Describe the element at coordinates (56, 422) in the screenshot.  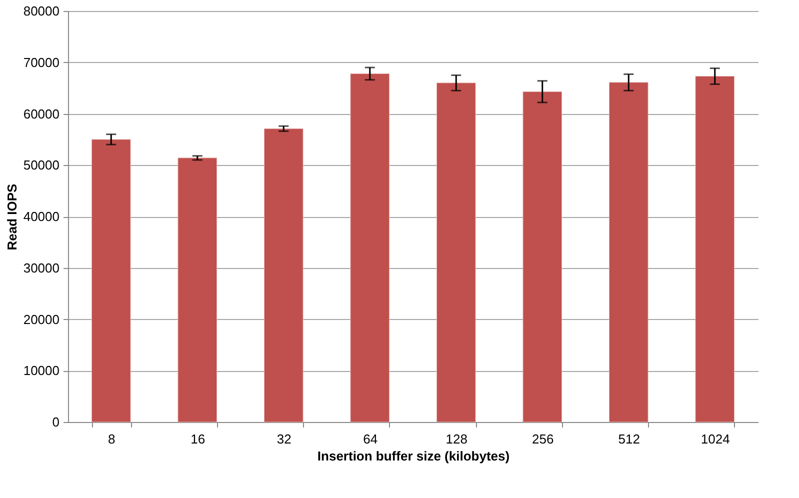
I see `y-tick-label: 0` at that location.